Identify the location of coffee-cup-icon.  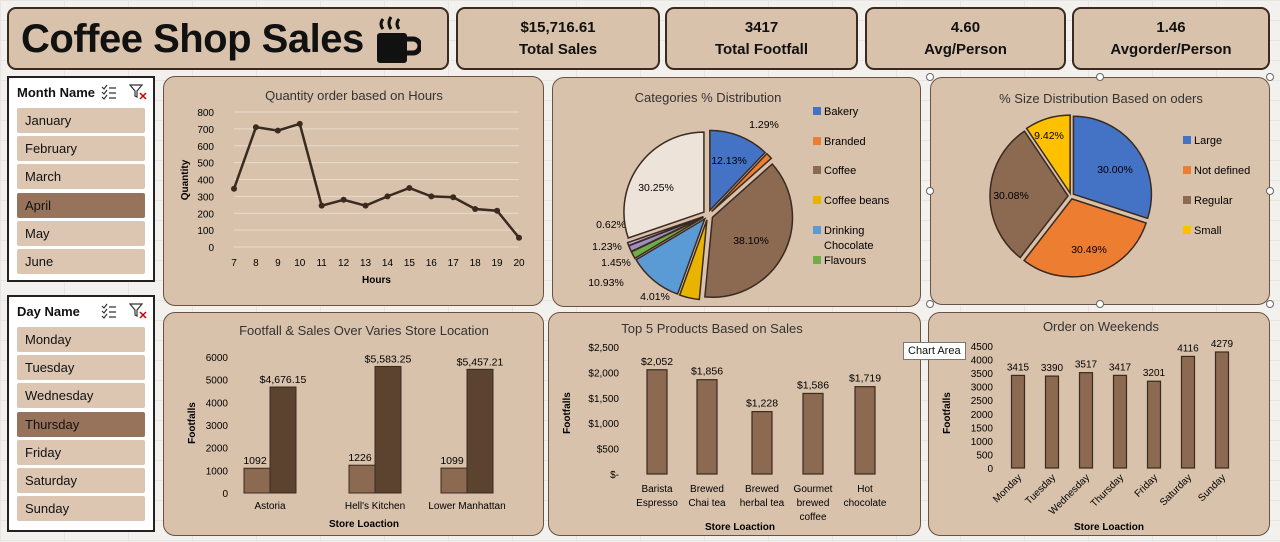
(399, 39).